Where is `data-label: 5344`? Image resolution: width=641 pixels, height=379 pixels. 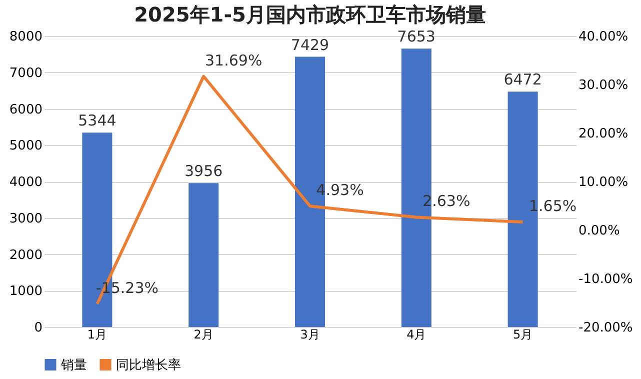
data-label: 5344 is located at coordinates (97, 121).